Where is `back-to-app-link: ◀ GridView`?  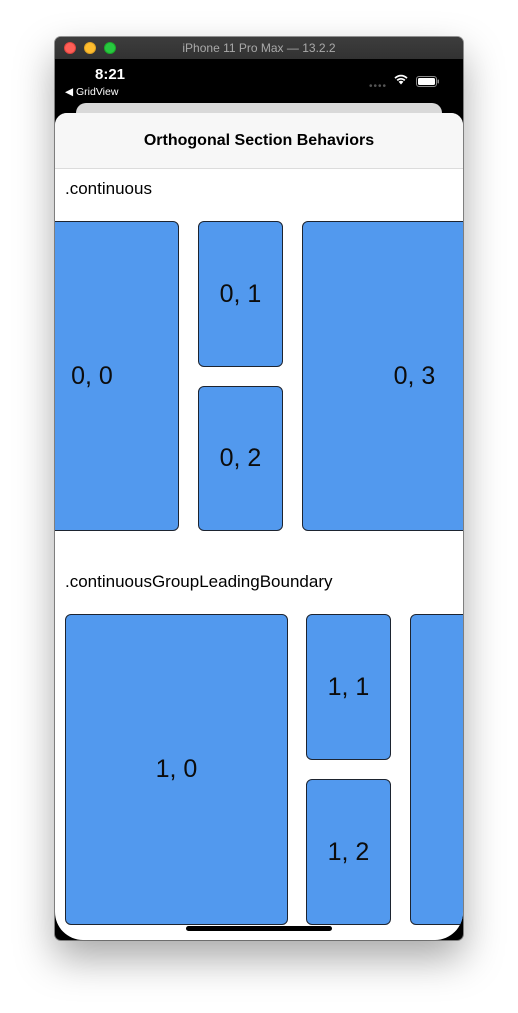 back-to-app-link: ◀ GridView is located at coordinates (92, 92).